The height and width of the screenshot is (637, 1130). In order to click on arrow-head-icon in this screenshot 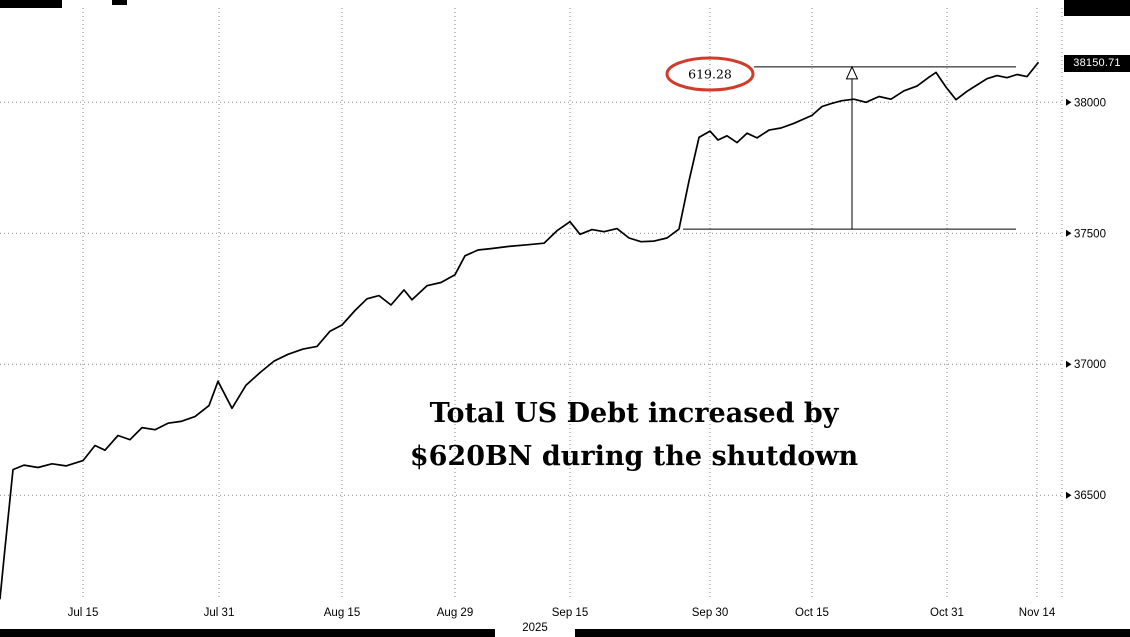, I will do `click(852, 72)`.